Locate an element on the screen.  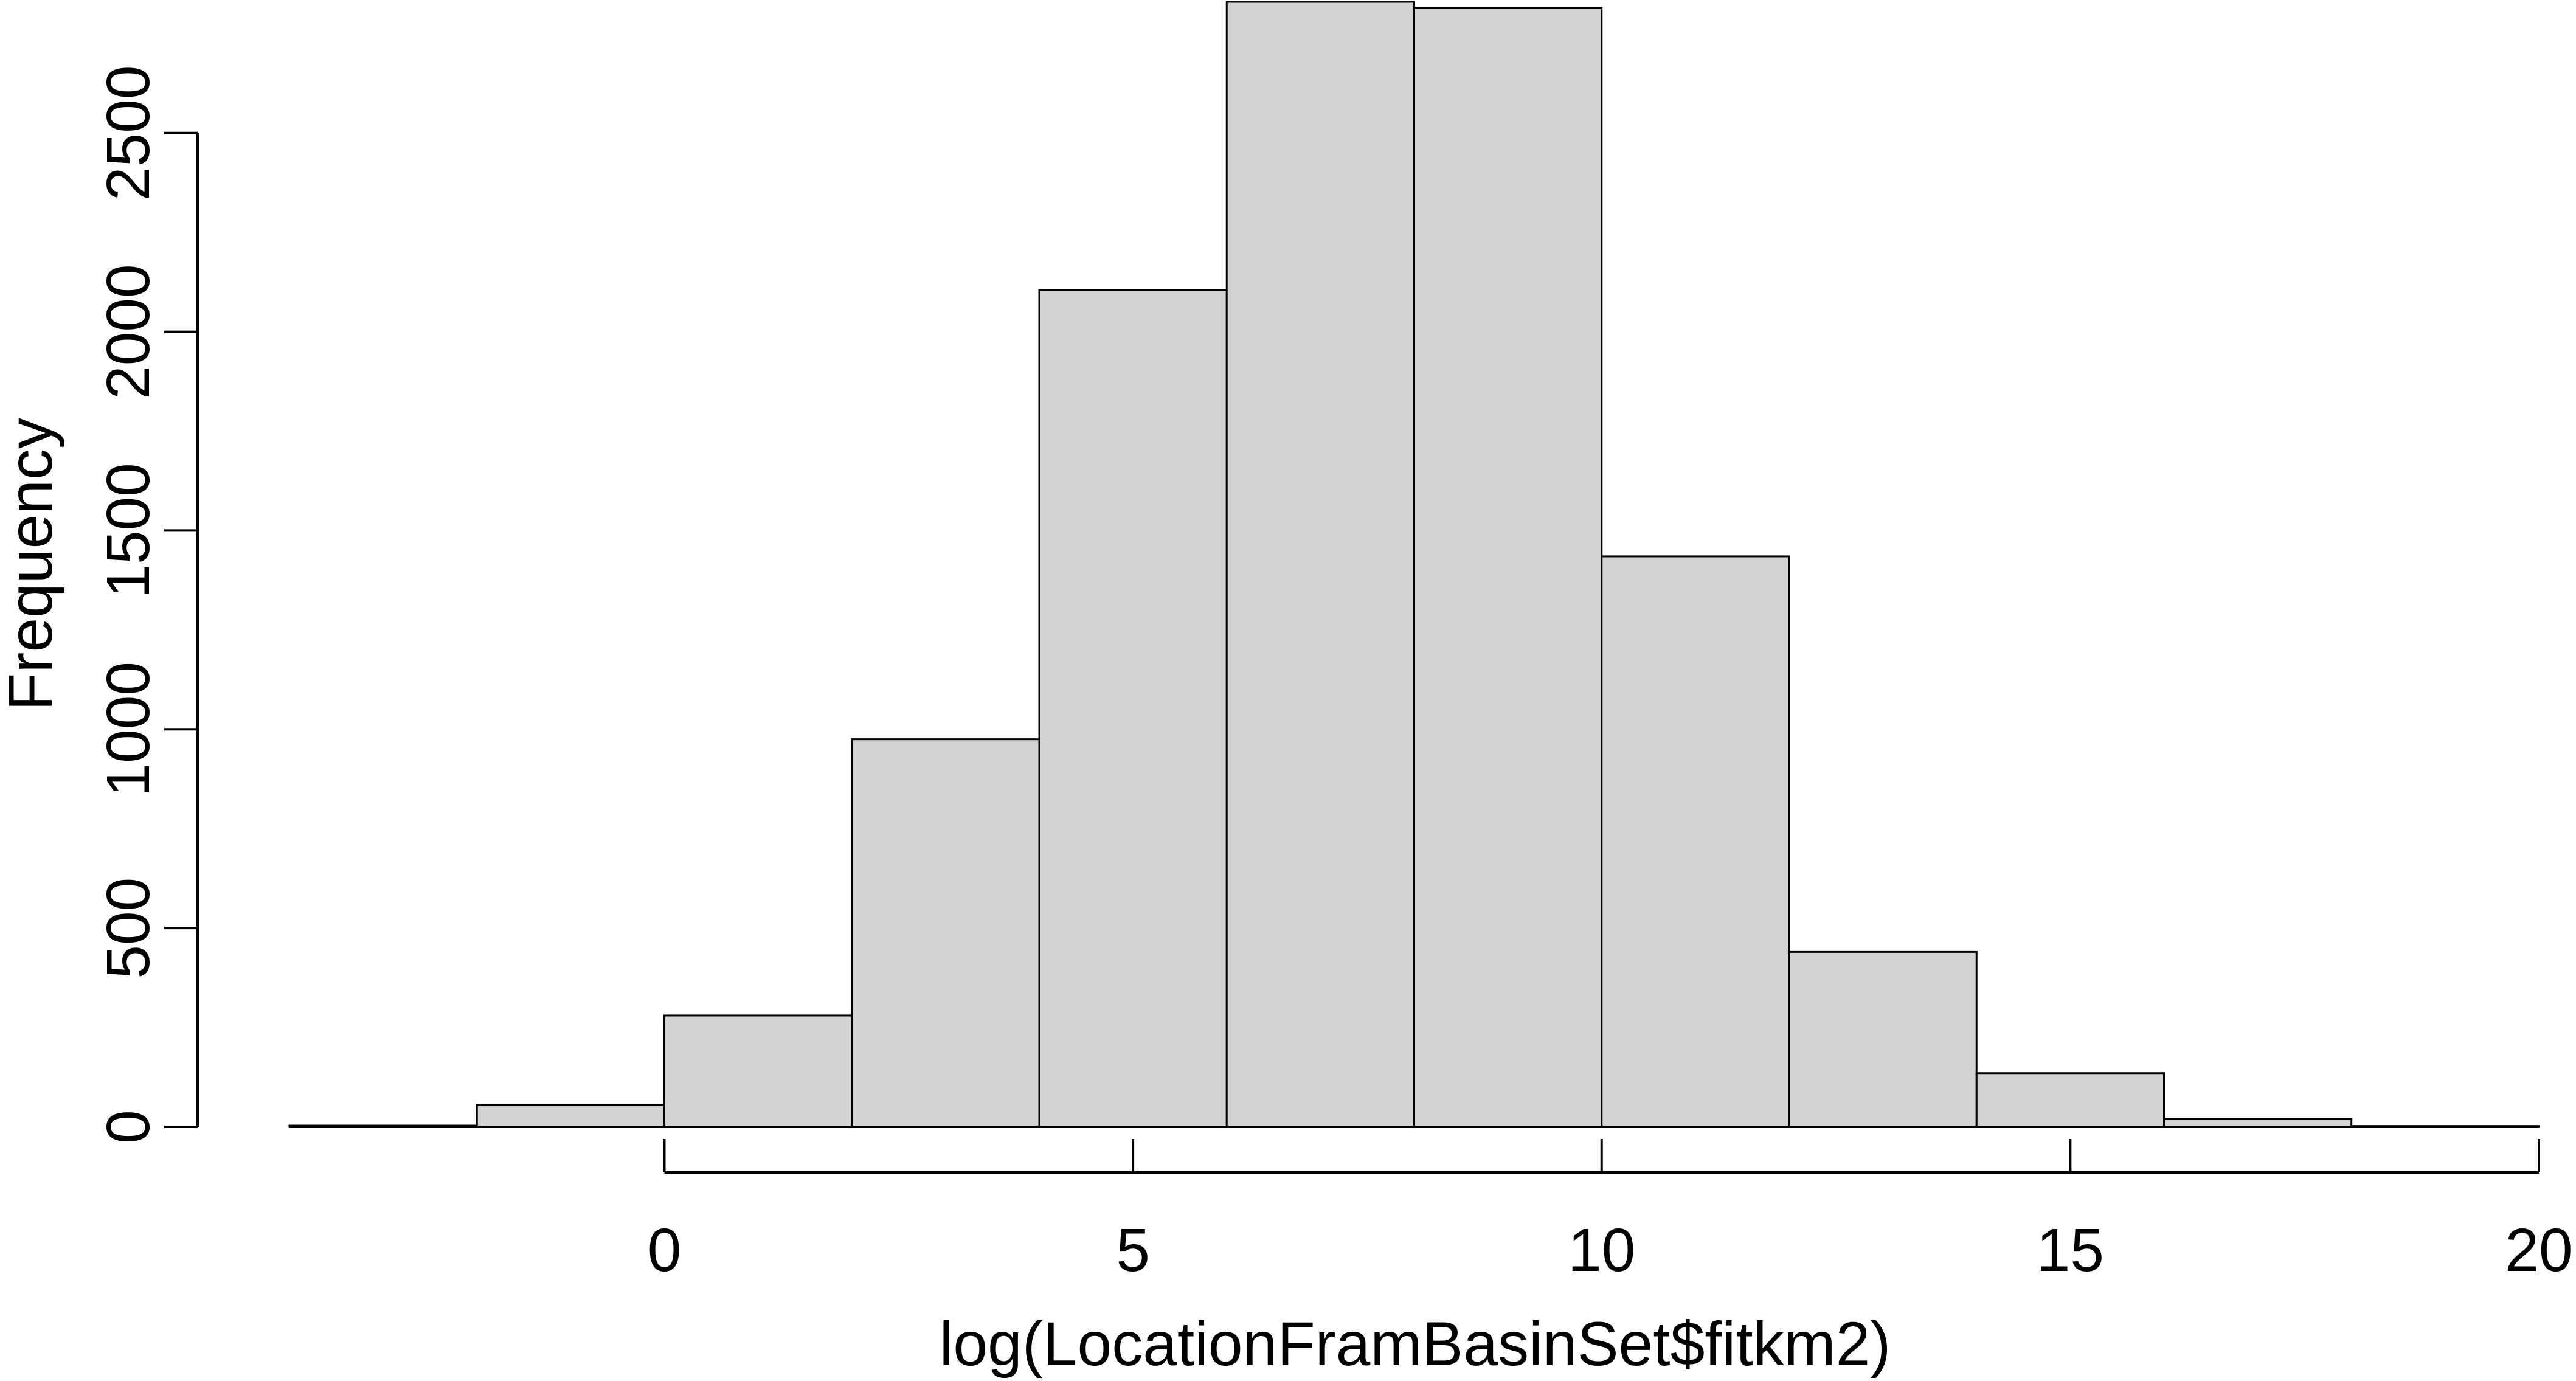
y-tick-label: 1000 is located at coordinates (128, 729).